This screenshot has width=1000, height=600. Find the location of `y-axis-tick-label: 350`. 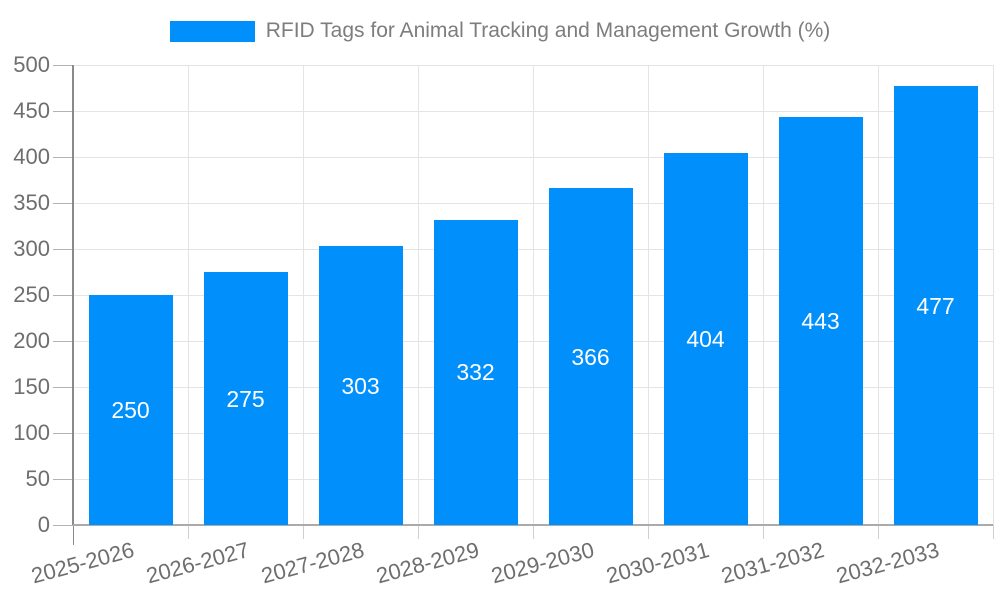

y-axis-tick-label: 350 is located at coordinates (31, 202).